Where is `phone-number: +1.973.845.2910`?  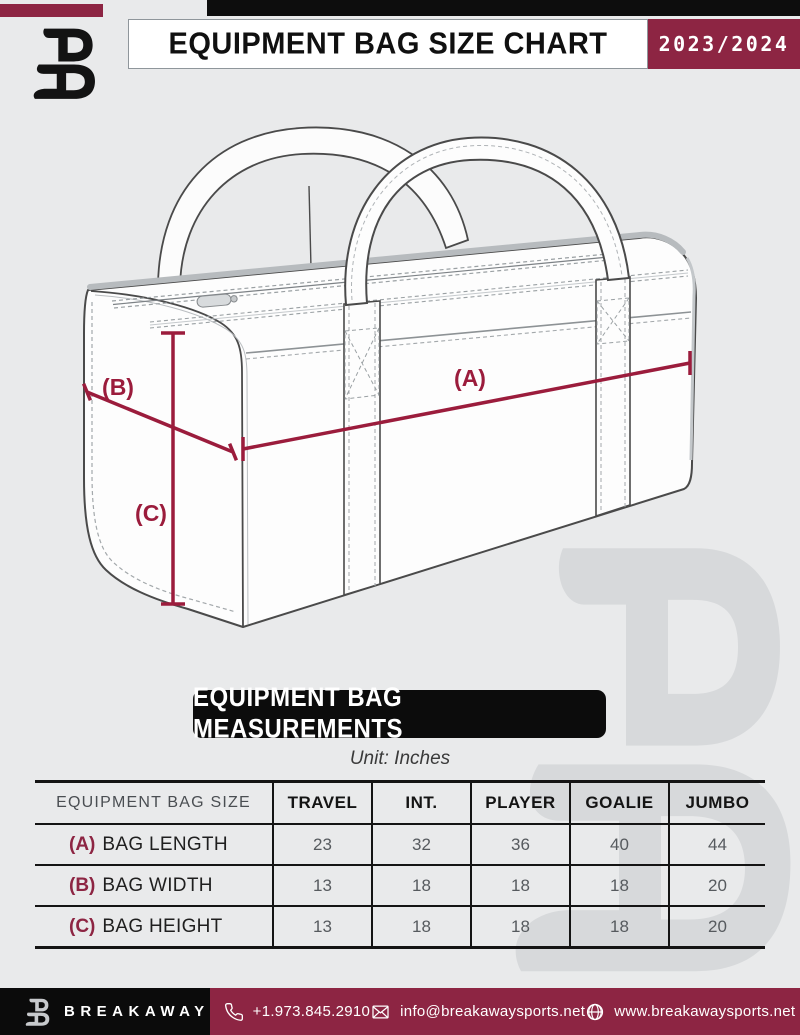
phone-number: +1.973.845.2910 is located at coordinates (311, 1011).